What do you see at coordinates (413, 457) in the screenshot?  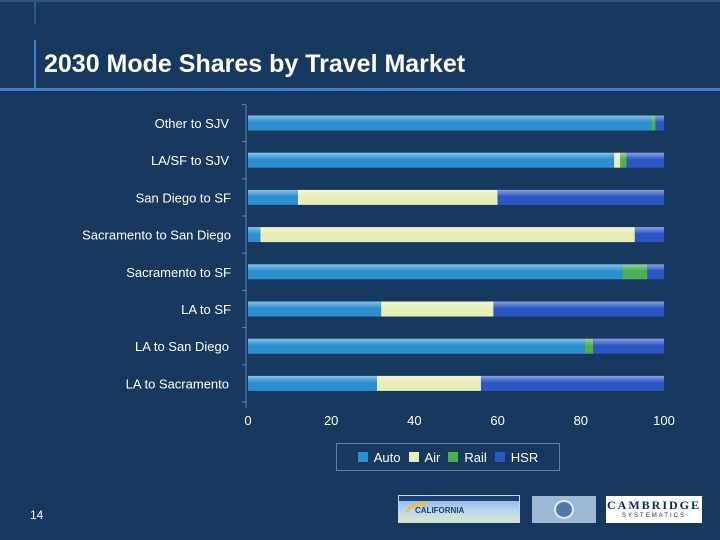 I see `legend-swatch-air` at bounding box center [413, 457].